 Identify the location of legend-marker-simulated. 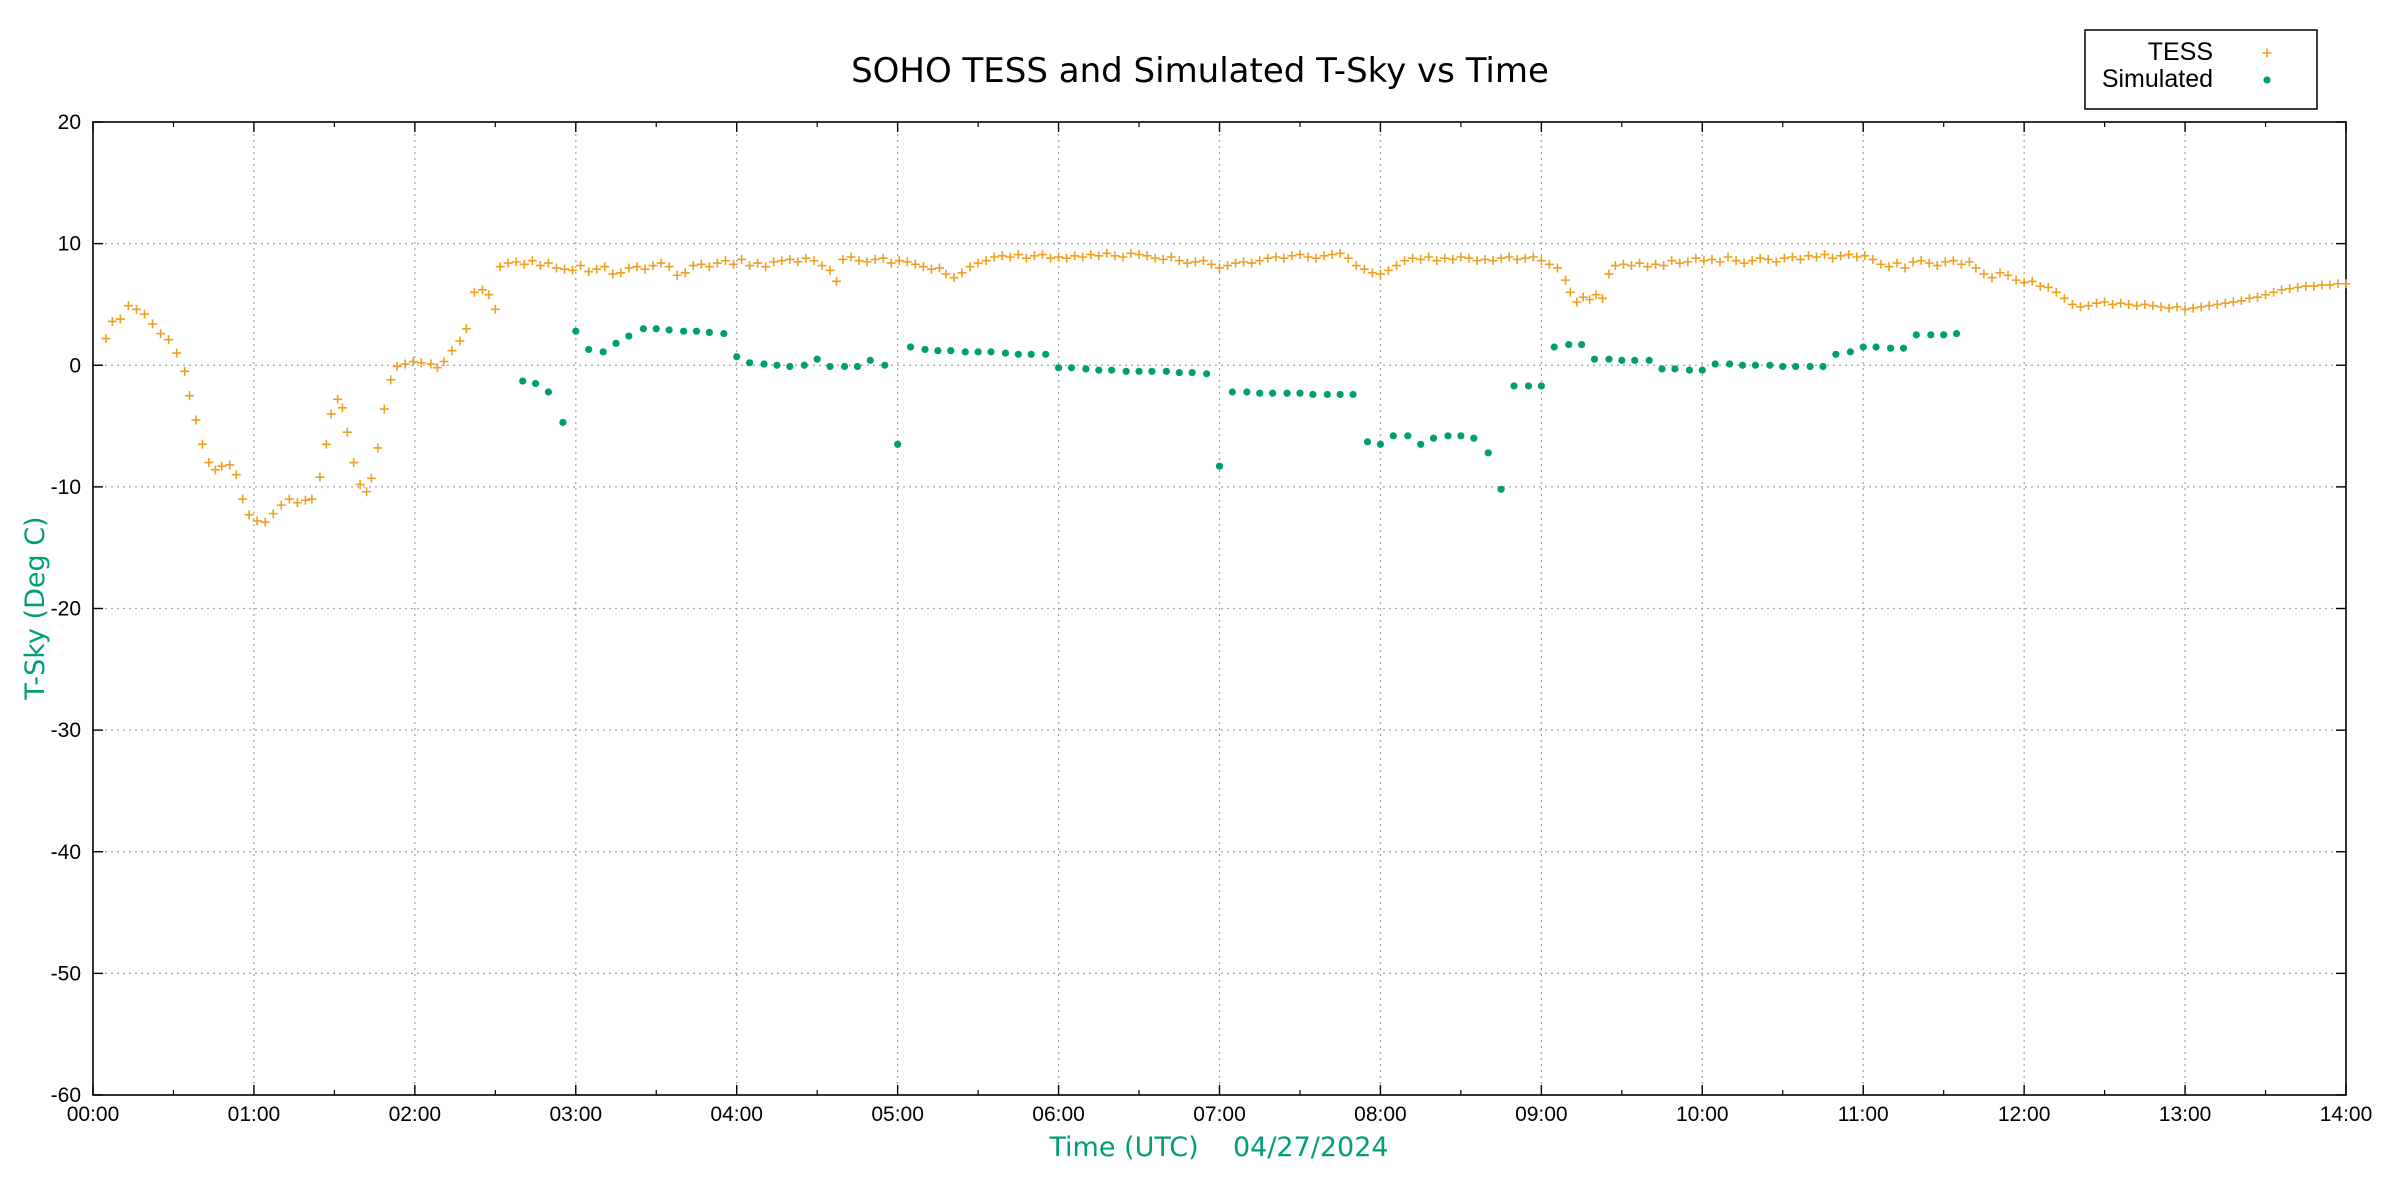
(2267, 80).